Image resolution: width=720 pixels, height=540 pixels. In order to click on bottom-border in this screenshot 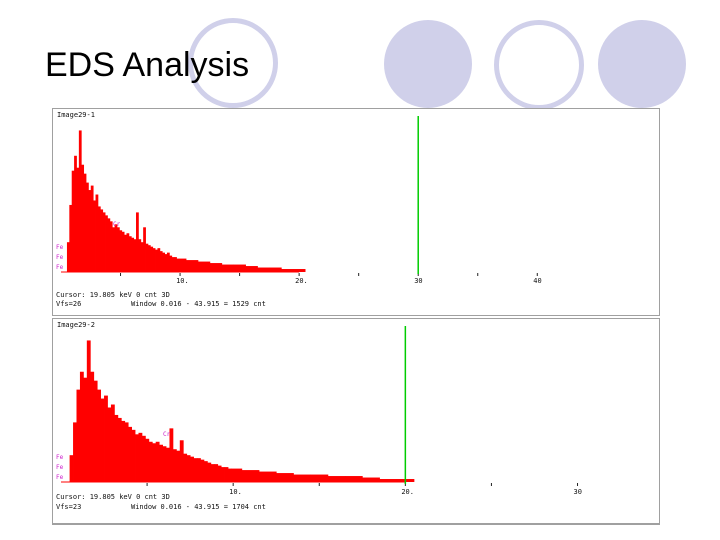, I will do `click(356, 524)`.